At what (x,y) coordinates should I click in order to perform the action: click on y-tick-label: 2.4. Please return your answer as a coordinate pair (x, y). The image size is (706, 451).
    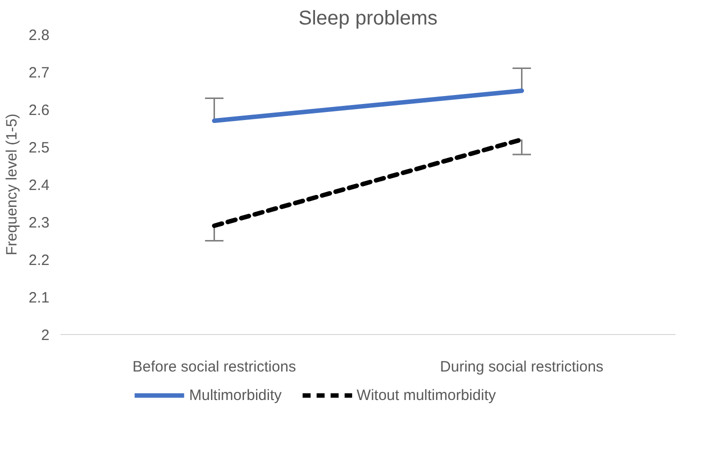
    Looking at the image, I should click on (39, 185).